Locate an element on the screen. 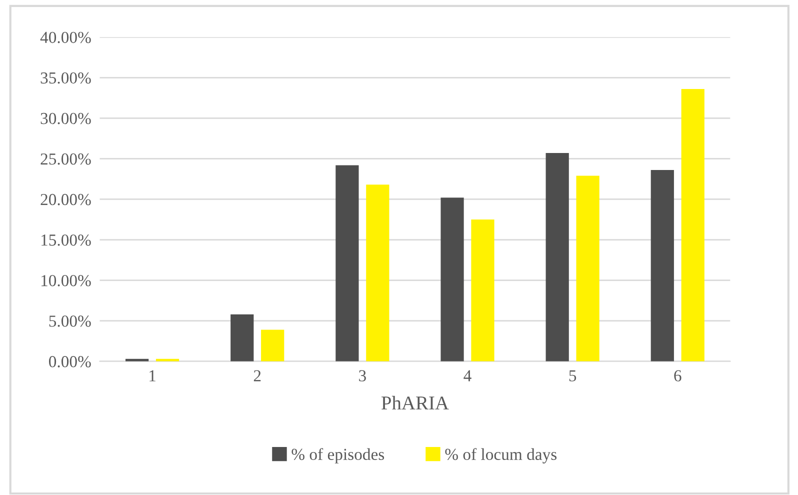 This screenshot has width=798, height=495. legend-label: % of episodes is located at coordinates (338, 456).